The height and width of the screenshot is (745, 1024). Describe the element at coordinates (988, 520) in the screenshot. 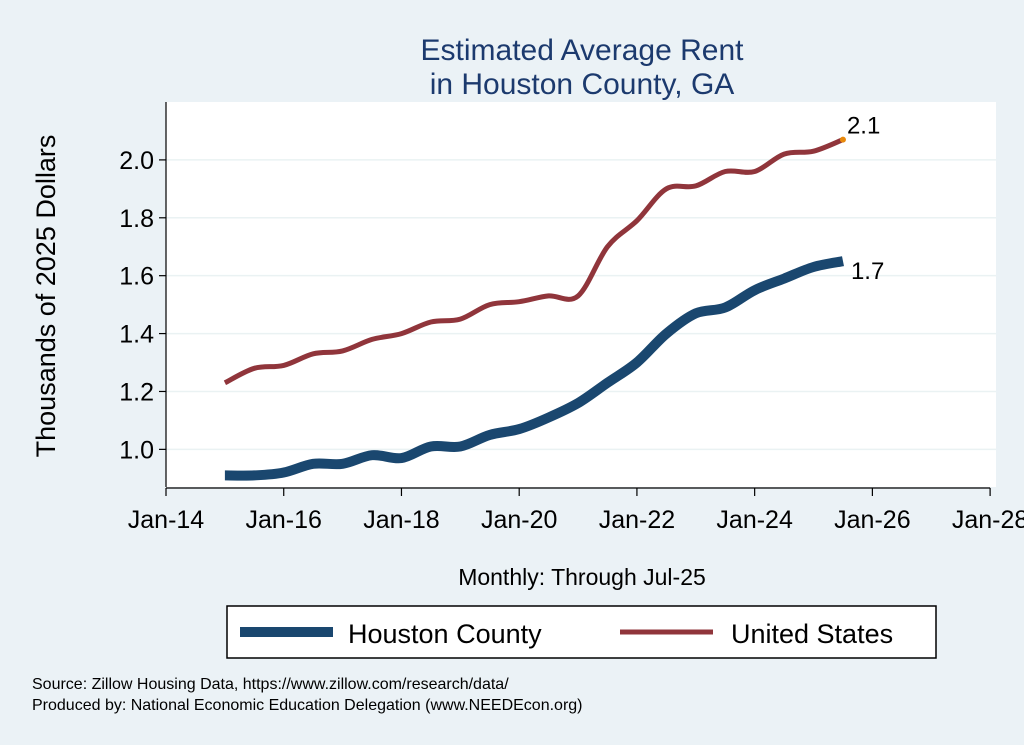

I see `x-tick-label: Jan-28` at that location.